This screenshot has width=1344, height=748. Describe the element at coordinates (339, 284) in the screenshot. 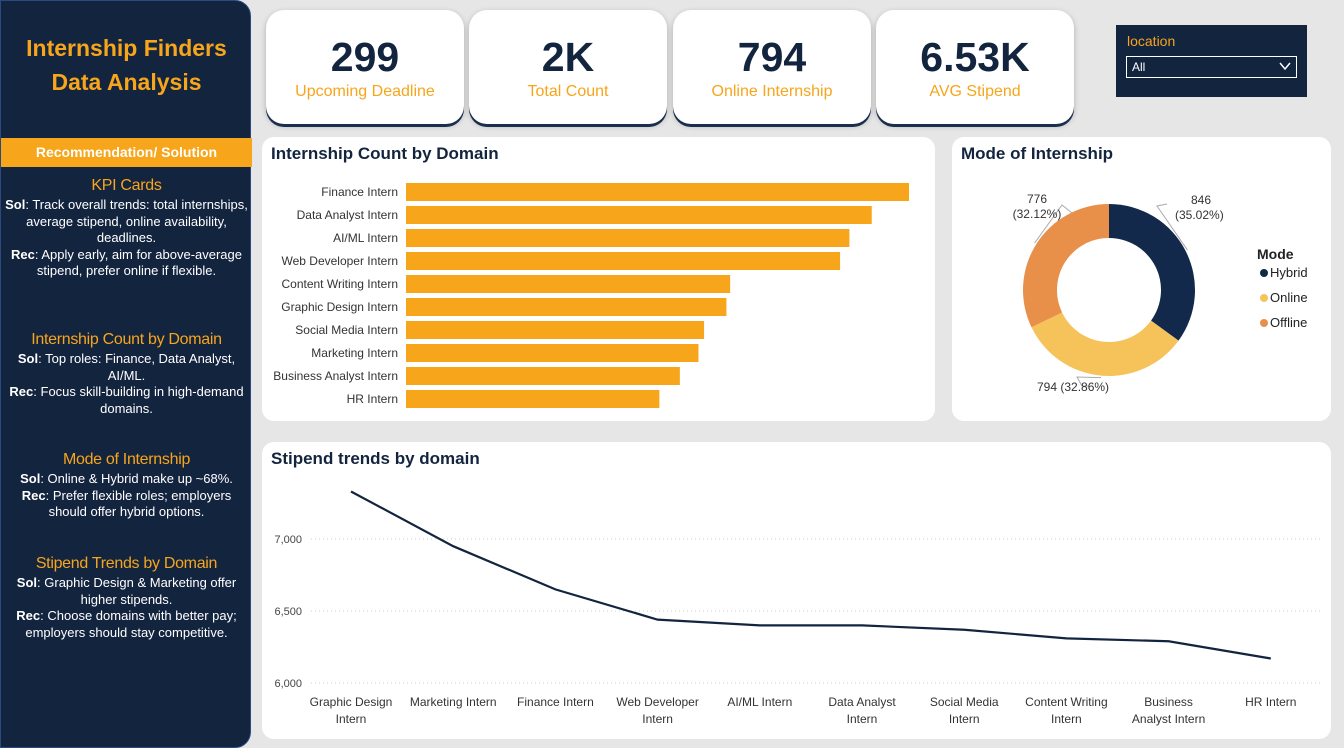

I see `bar-category-label: Content Writing Intern` at that location.